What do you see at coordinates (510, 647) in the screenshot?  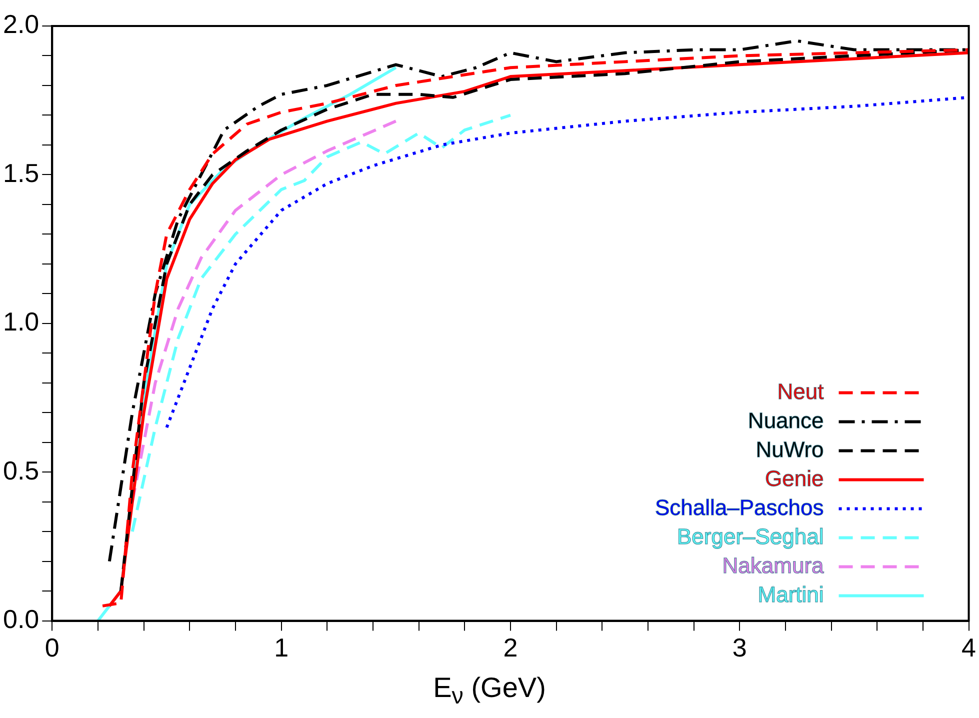 I see `x-tick-label: 2` at bounding box center [510, 647].